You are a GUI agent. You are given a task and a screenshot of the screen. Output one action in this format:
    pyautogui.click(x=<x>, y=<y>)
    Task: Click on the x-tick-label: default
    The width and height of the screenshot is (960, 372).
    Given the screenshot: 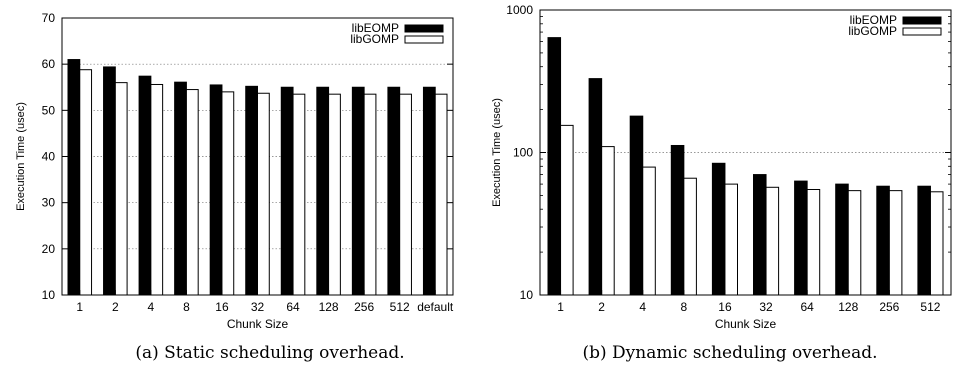 What is the action you would take?
    pyautogui.click(x=435, y=307)
    